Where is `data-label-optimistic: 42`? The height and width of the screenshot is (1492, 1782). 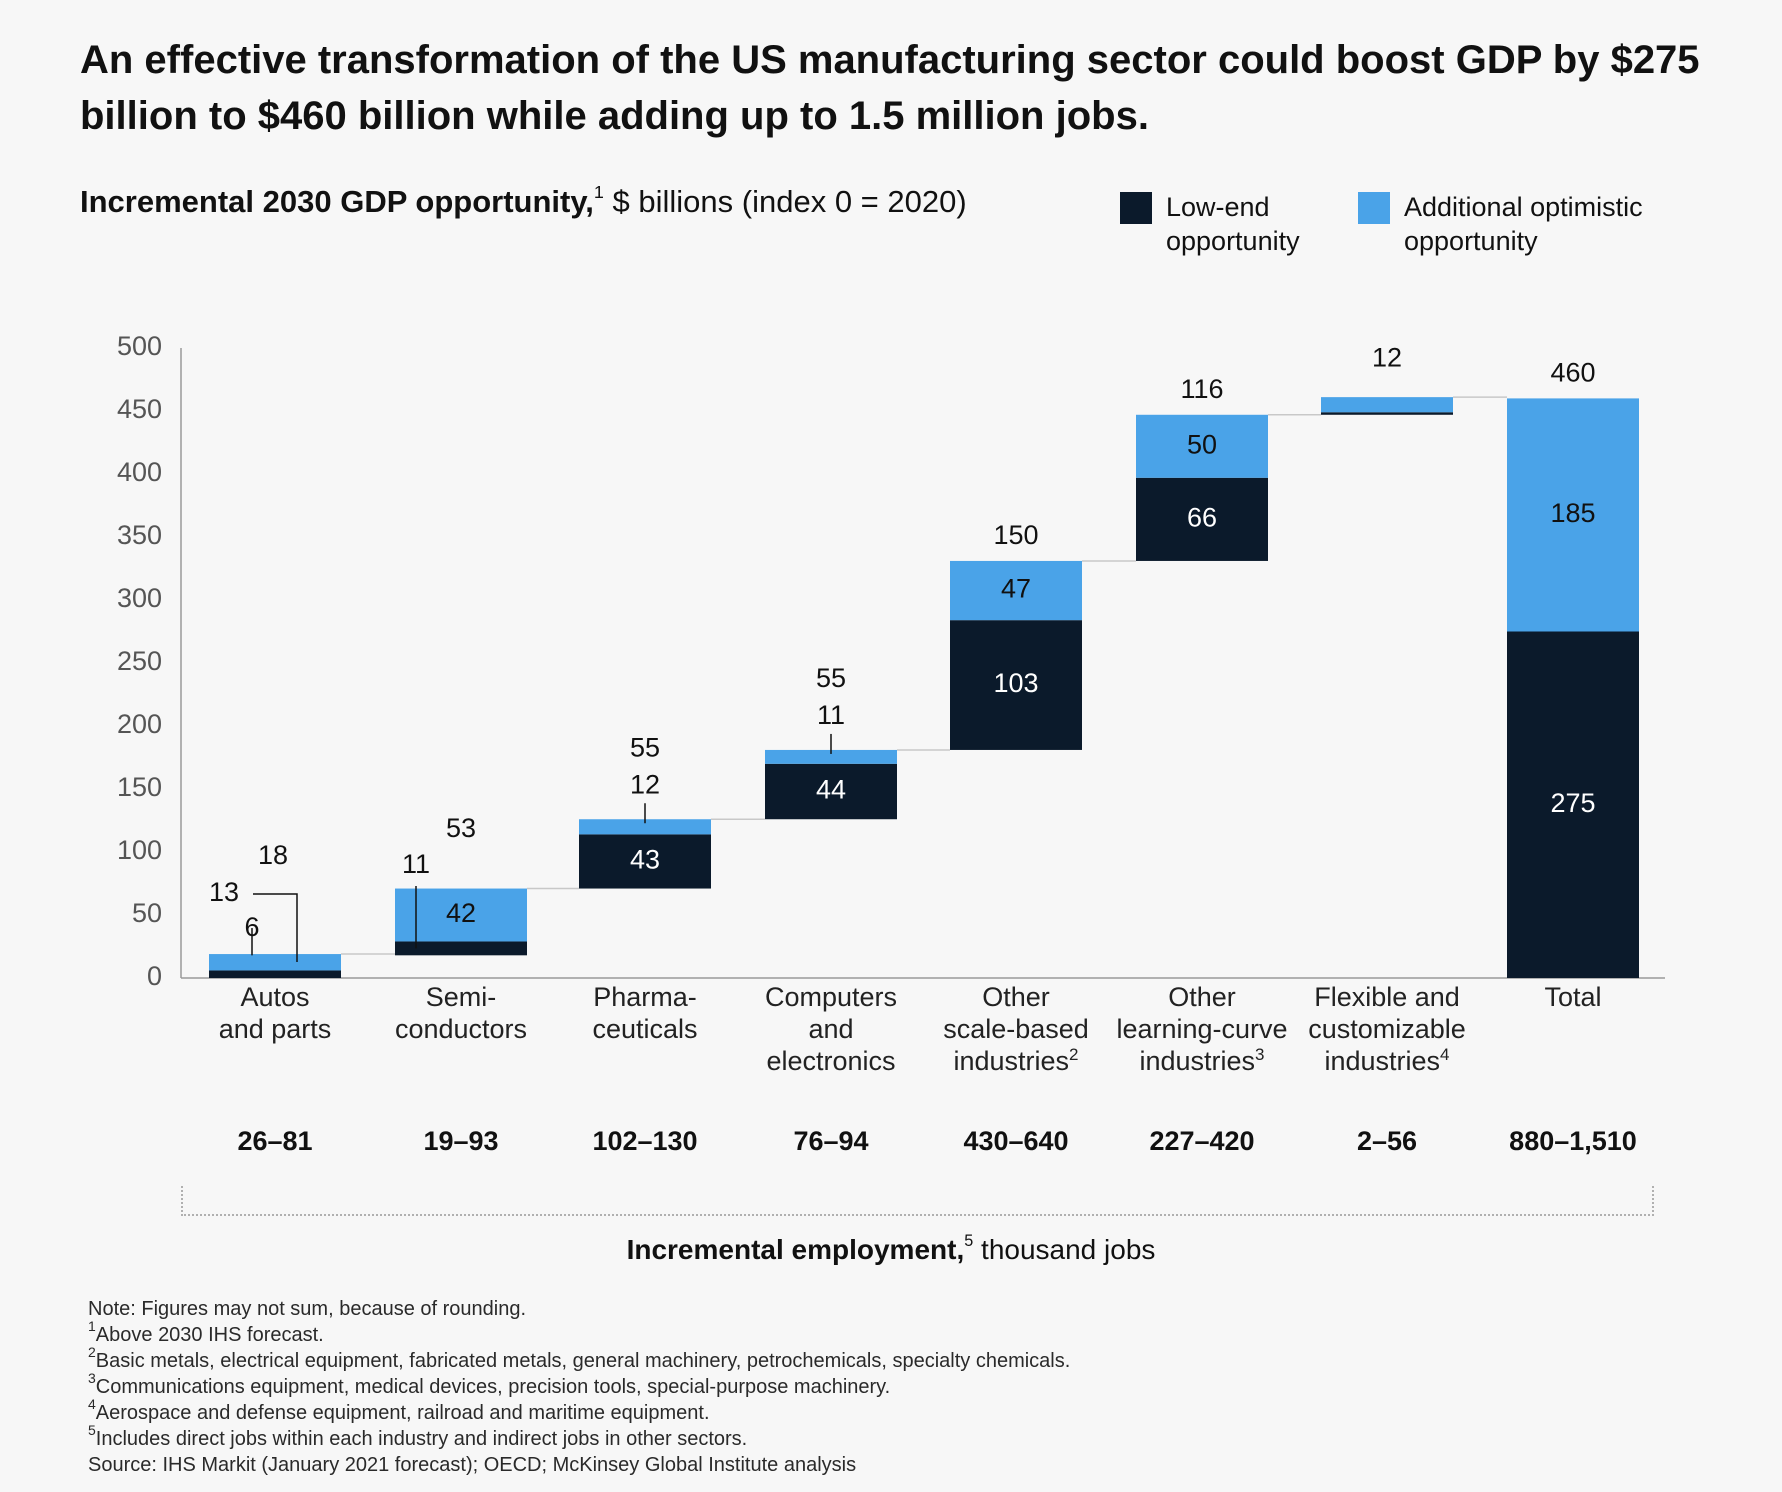
data-label-optimistic: 42 is located at coordinates (461, 913).